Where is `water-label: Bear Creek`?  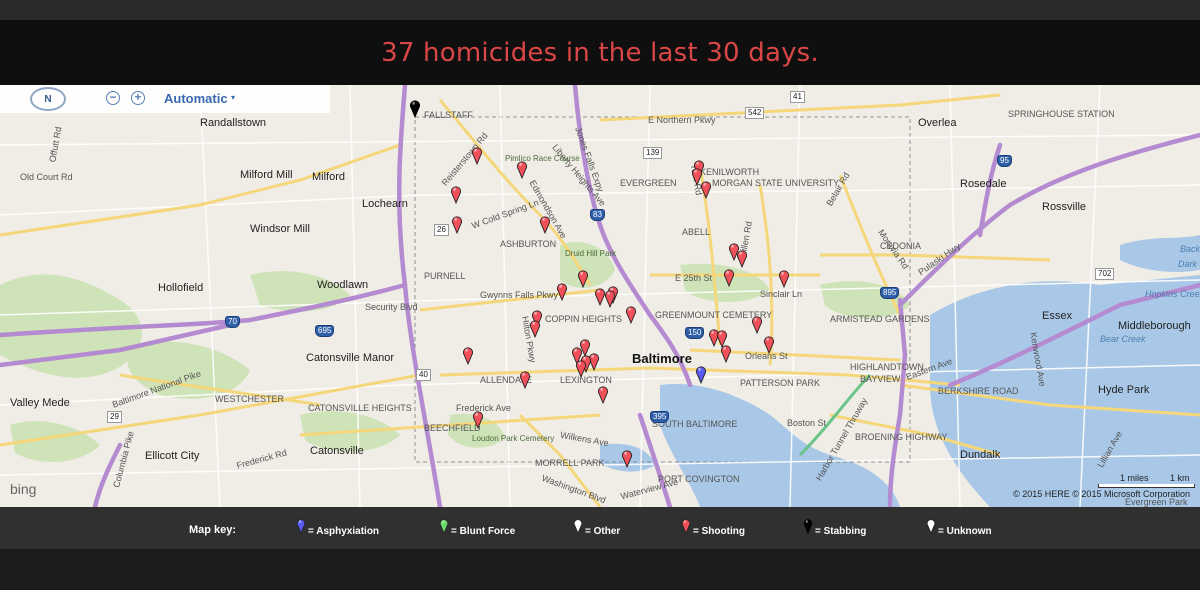
water-label: Bear Creek is located at coordinates (1123, 339).